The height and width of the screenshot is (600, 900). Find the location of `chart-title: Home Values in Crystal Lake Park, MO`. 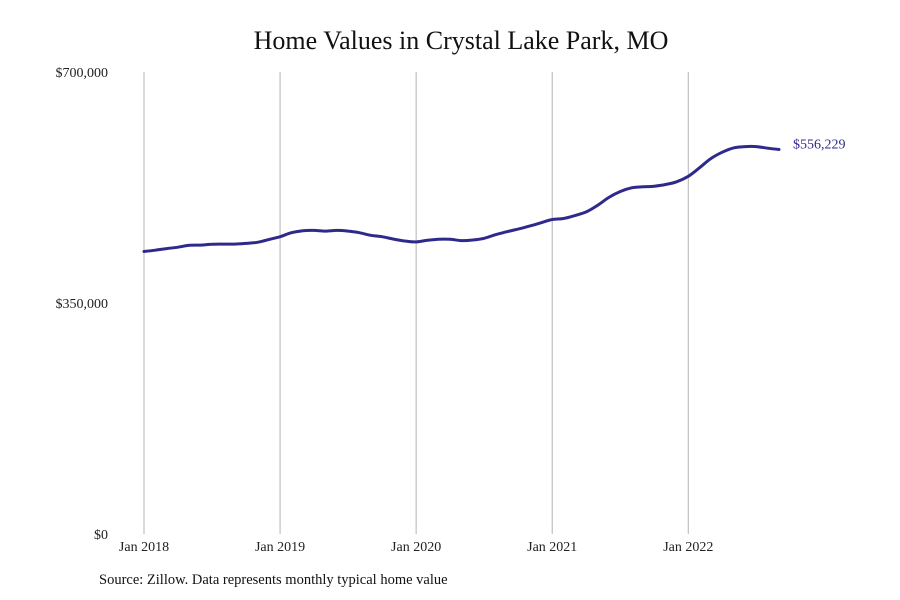

chart-title: Home Values in Crystal Lake Park, MO is located at coordinates (461, 40).